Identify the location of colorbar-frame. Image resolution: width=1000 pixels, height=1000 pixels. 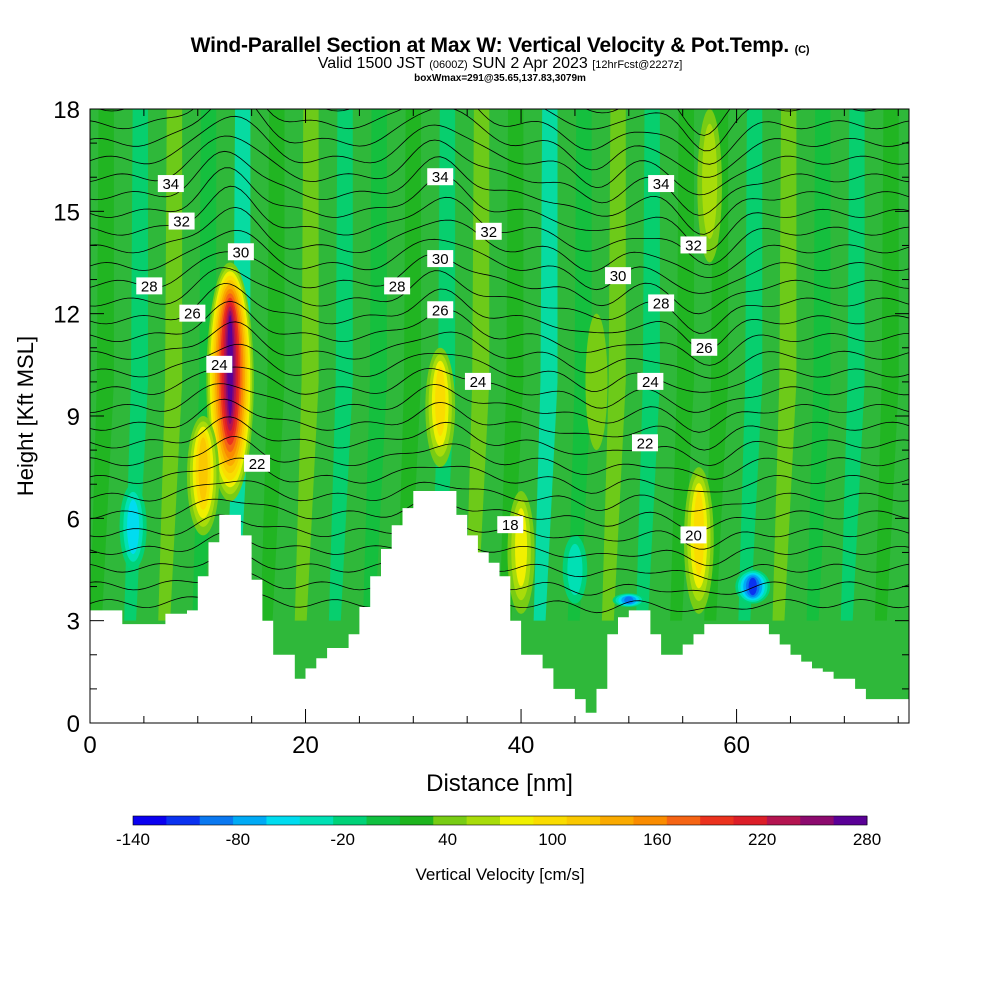
(500, 820).